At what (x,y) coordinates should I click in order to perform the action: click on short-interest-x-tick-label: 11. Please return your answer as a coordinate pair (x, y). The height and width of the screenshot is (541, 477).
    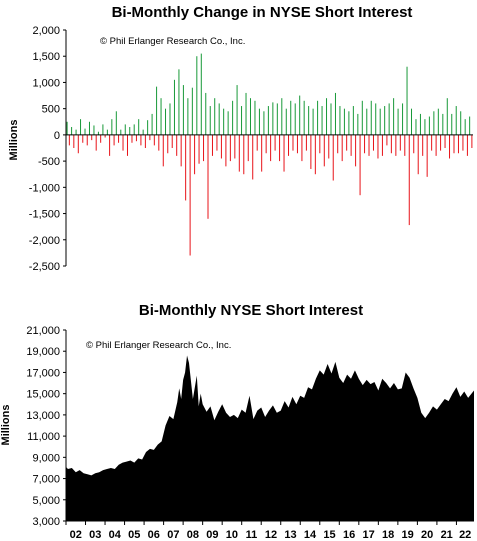
    Looking at the image, I should click on (252, 535).